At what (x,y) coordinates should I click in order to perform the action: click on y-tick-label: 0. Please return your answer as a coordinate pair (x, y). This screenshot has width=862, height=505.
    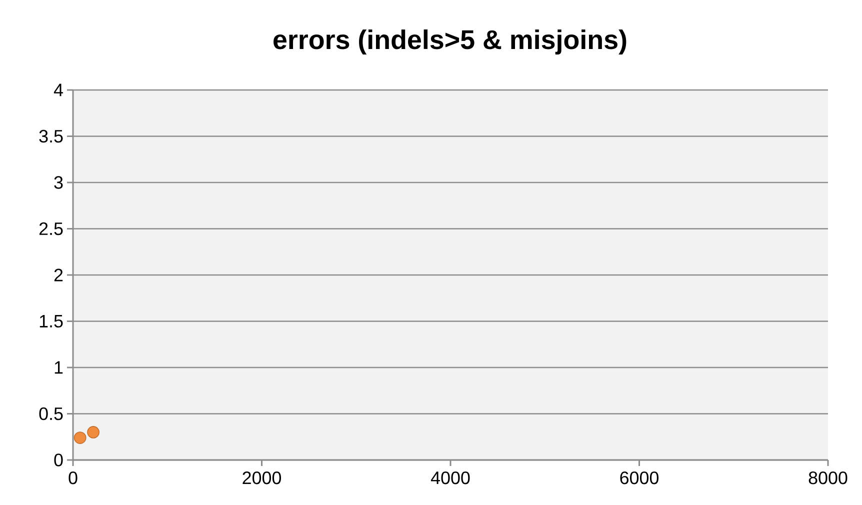
    Looking at the image, I should click on (58, 460).